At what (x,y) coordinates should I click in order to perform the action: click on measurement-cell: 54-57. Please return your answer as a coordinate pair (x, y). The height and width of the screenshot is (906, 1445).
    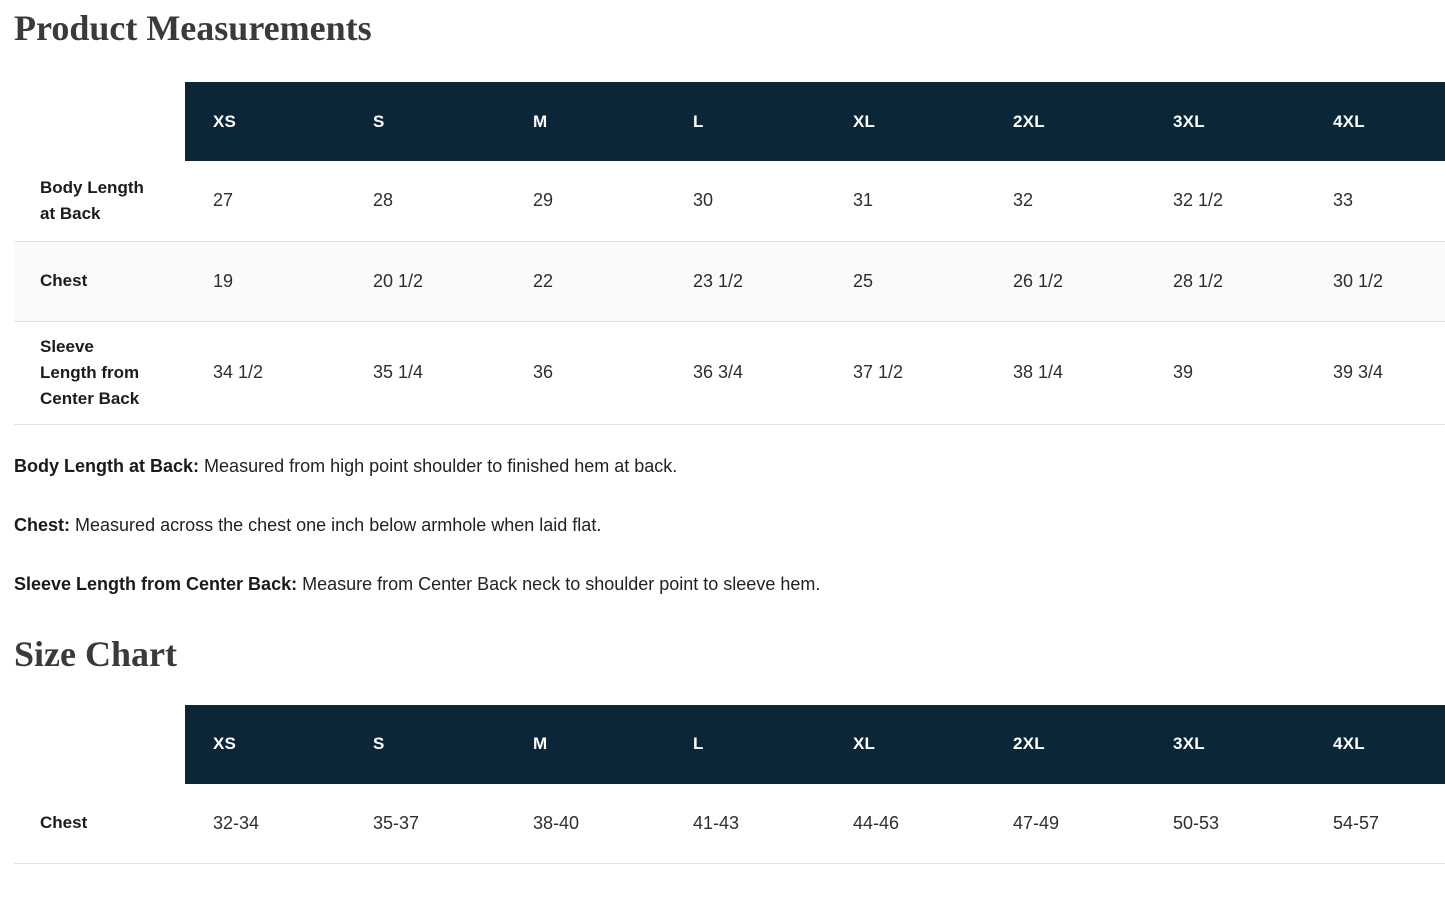
    Looking at the image, I should click on (1375, 823).